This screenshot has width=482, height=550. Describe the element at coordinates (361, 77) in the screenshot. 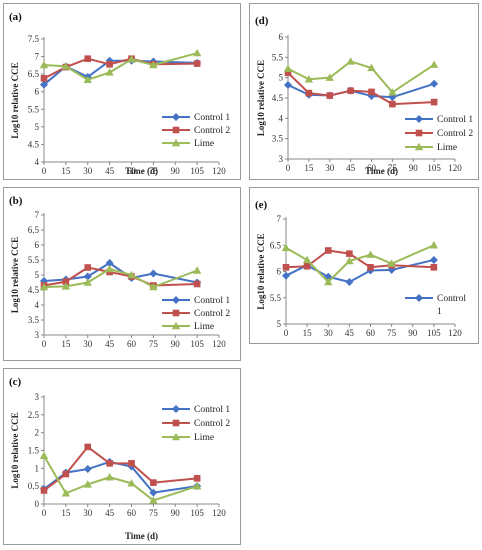

I see `series-line-lime` at that location.